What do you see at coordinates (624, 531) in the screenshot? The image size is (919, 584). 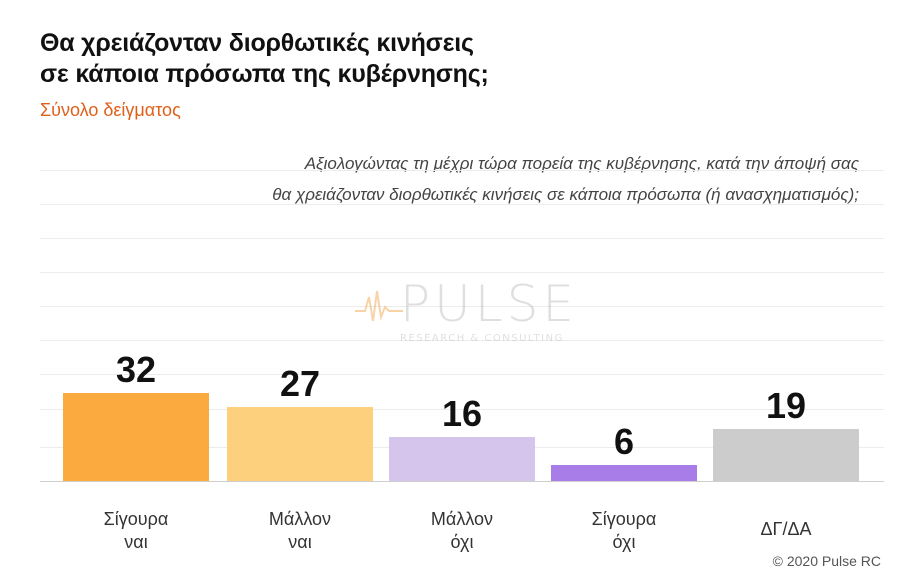 I see `category-label: Σίγουρα όχι` at bounding box center [624, 531].